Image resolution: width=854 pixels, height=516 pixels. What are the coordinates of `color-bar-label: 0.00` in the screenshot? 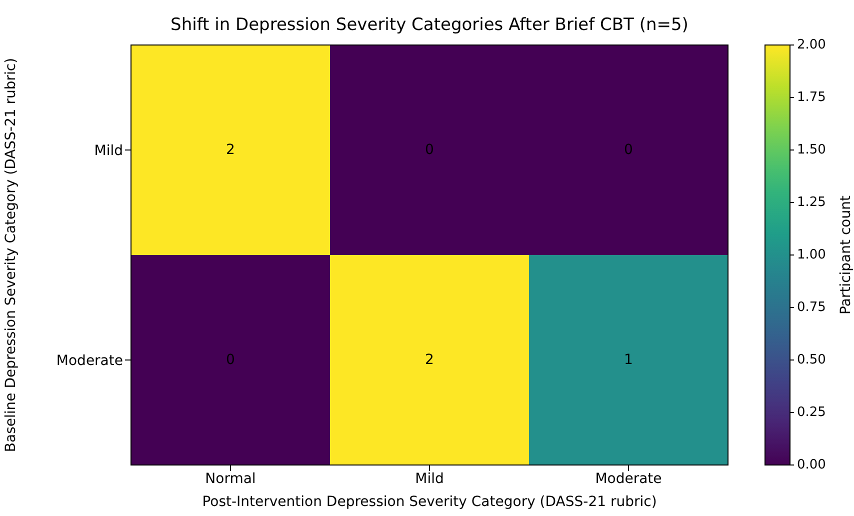 It's located at (811, 465).